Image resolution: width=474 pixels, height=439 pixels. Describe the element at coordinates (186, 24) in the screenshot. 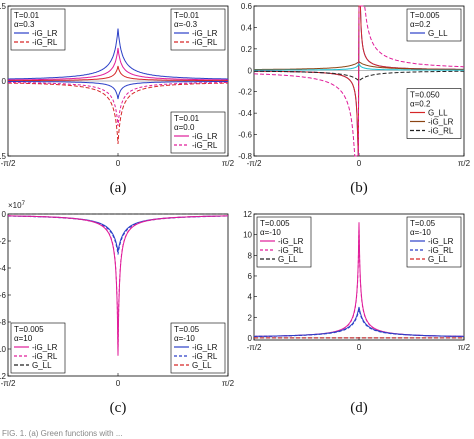

I see `legend-title: α=-0.3` at that location.